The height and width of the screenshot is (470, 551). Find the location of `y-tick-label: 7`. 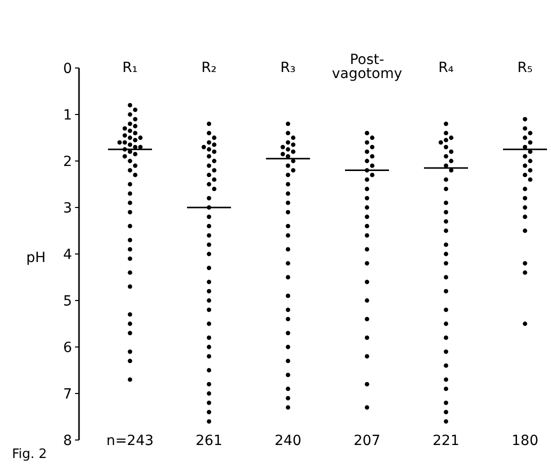

y-tick-label: 7 is located at coordinates (67, 394).